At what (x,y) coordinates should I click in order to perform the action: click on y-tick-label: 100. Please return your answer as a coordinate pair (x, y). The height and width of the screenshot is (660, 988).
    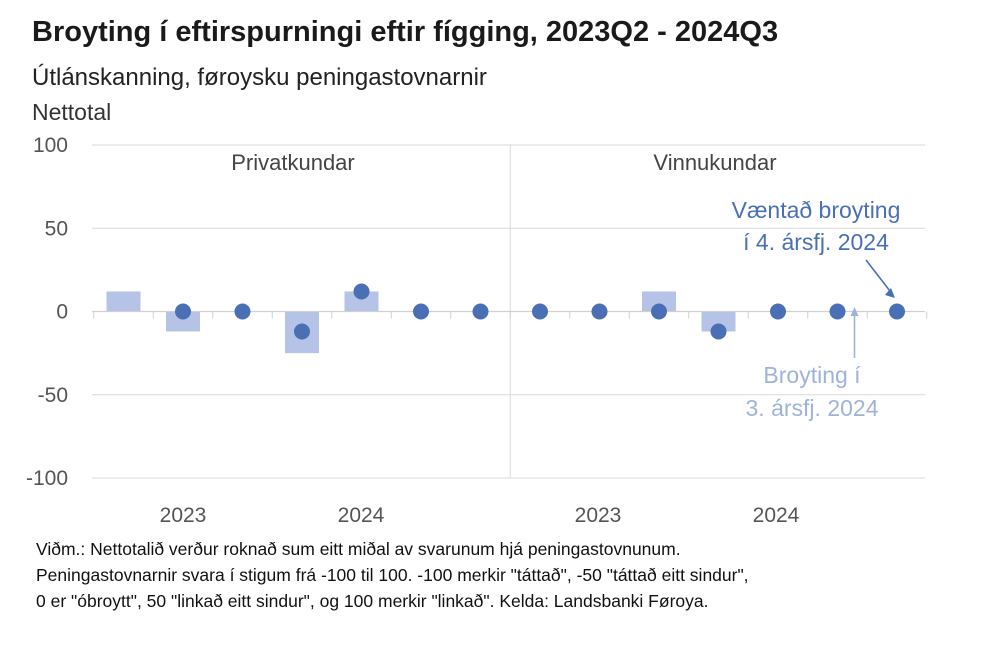
    Looking at the image, I should click on (50, 145).